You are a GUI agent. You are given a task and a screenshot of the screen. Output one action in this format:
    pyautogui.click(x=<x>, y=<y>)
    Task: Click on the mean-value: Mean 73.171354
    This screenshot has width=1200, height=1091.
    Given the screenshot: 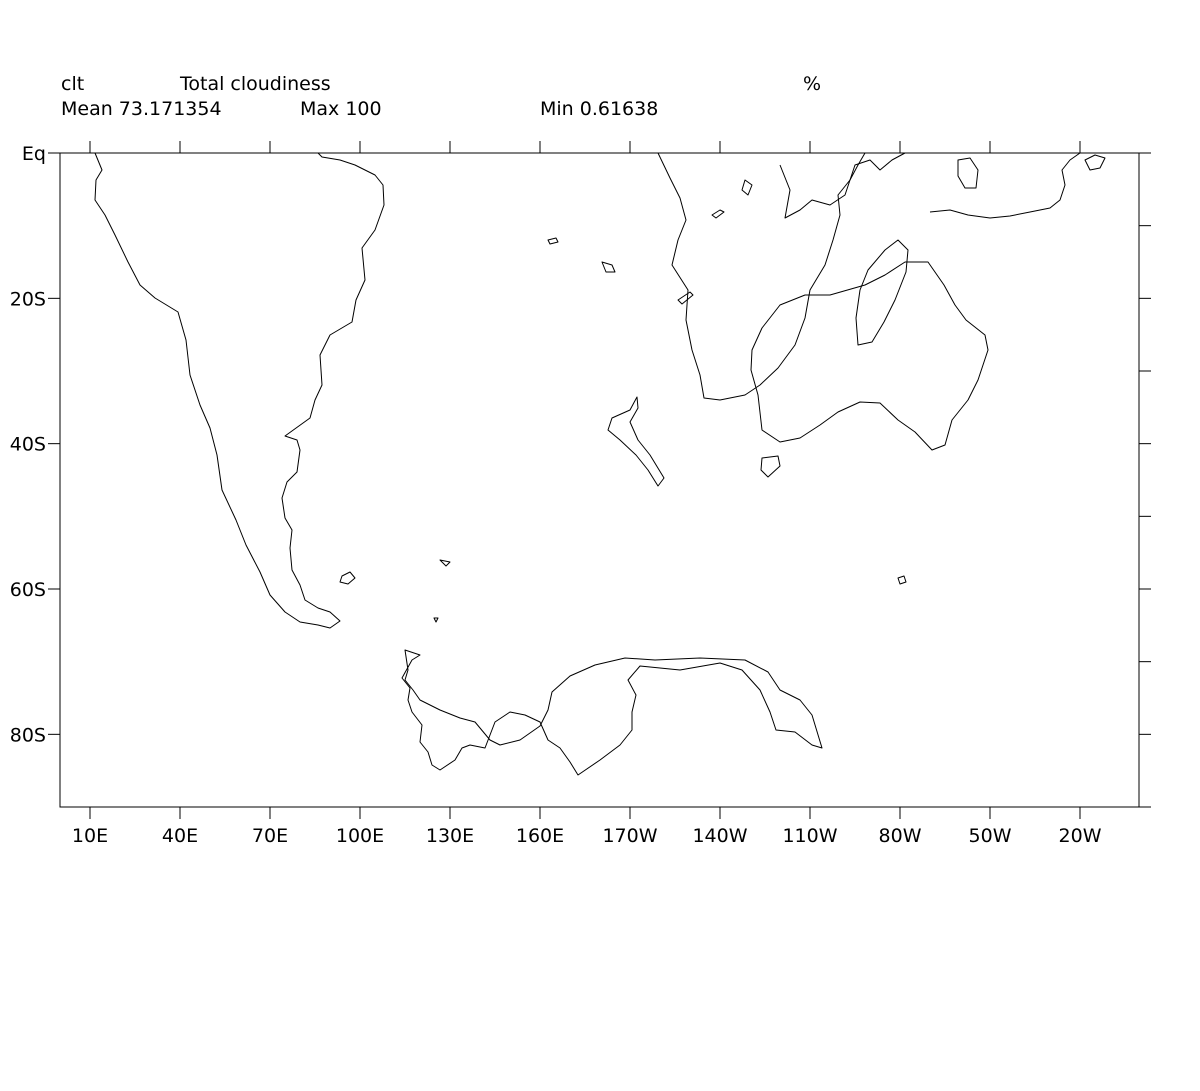 What is the action you would take?
    pyautogui.click(x=141, y=109)
    